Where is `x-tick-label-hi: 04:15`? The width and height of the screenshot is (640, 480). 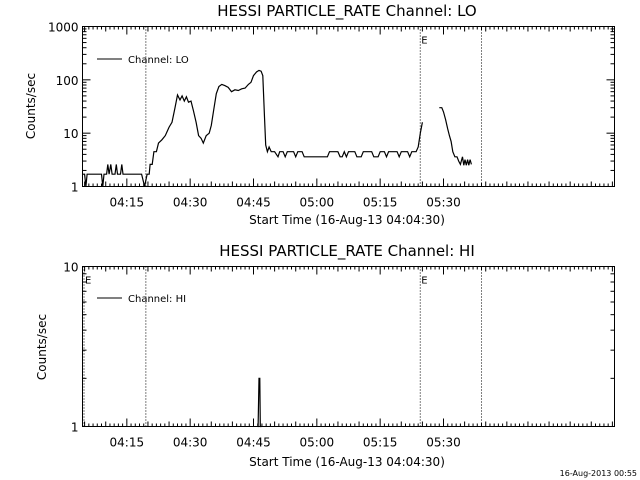 x-tick-label-hi: 04:15 is located at coordinates (127, 443).